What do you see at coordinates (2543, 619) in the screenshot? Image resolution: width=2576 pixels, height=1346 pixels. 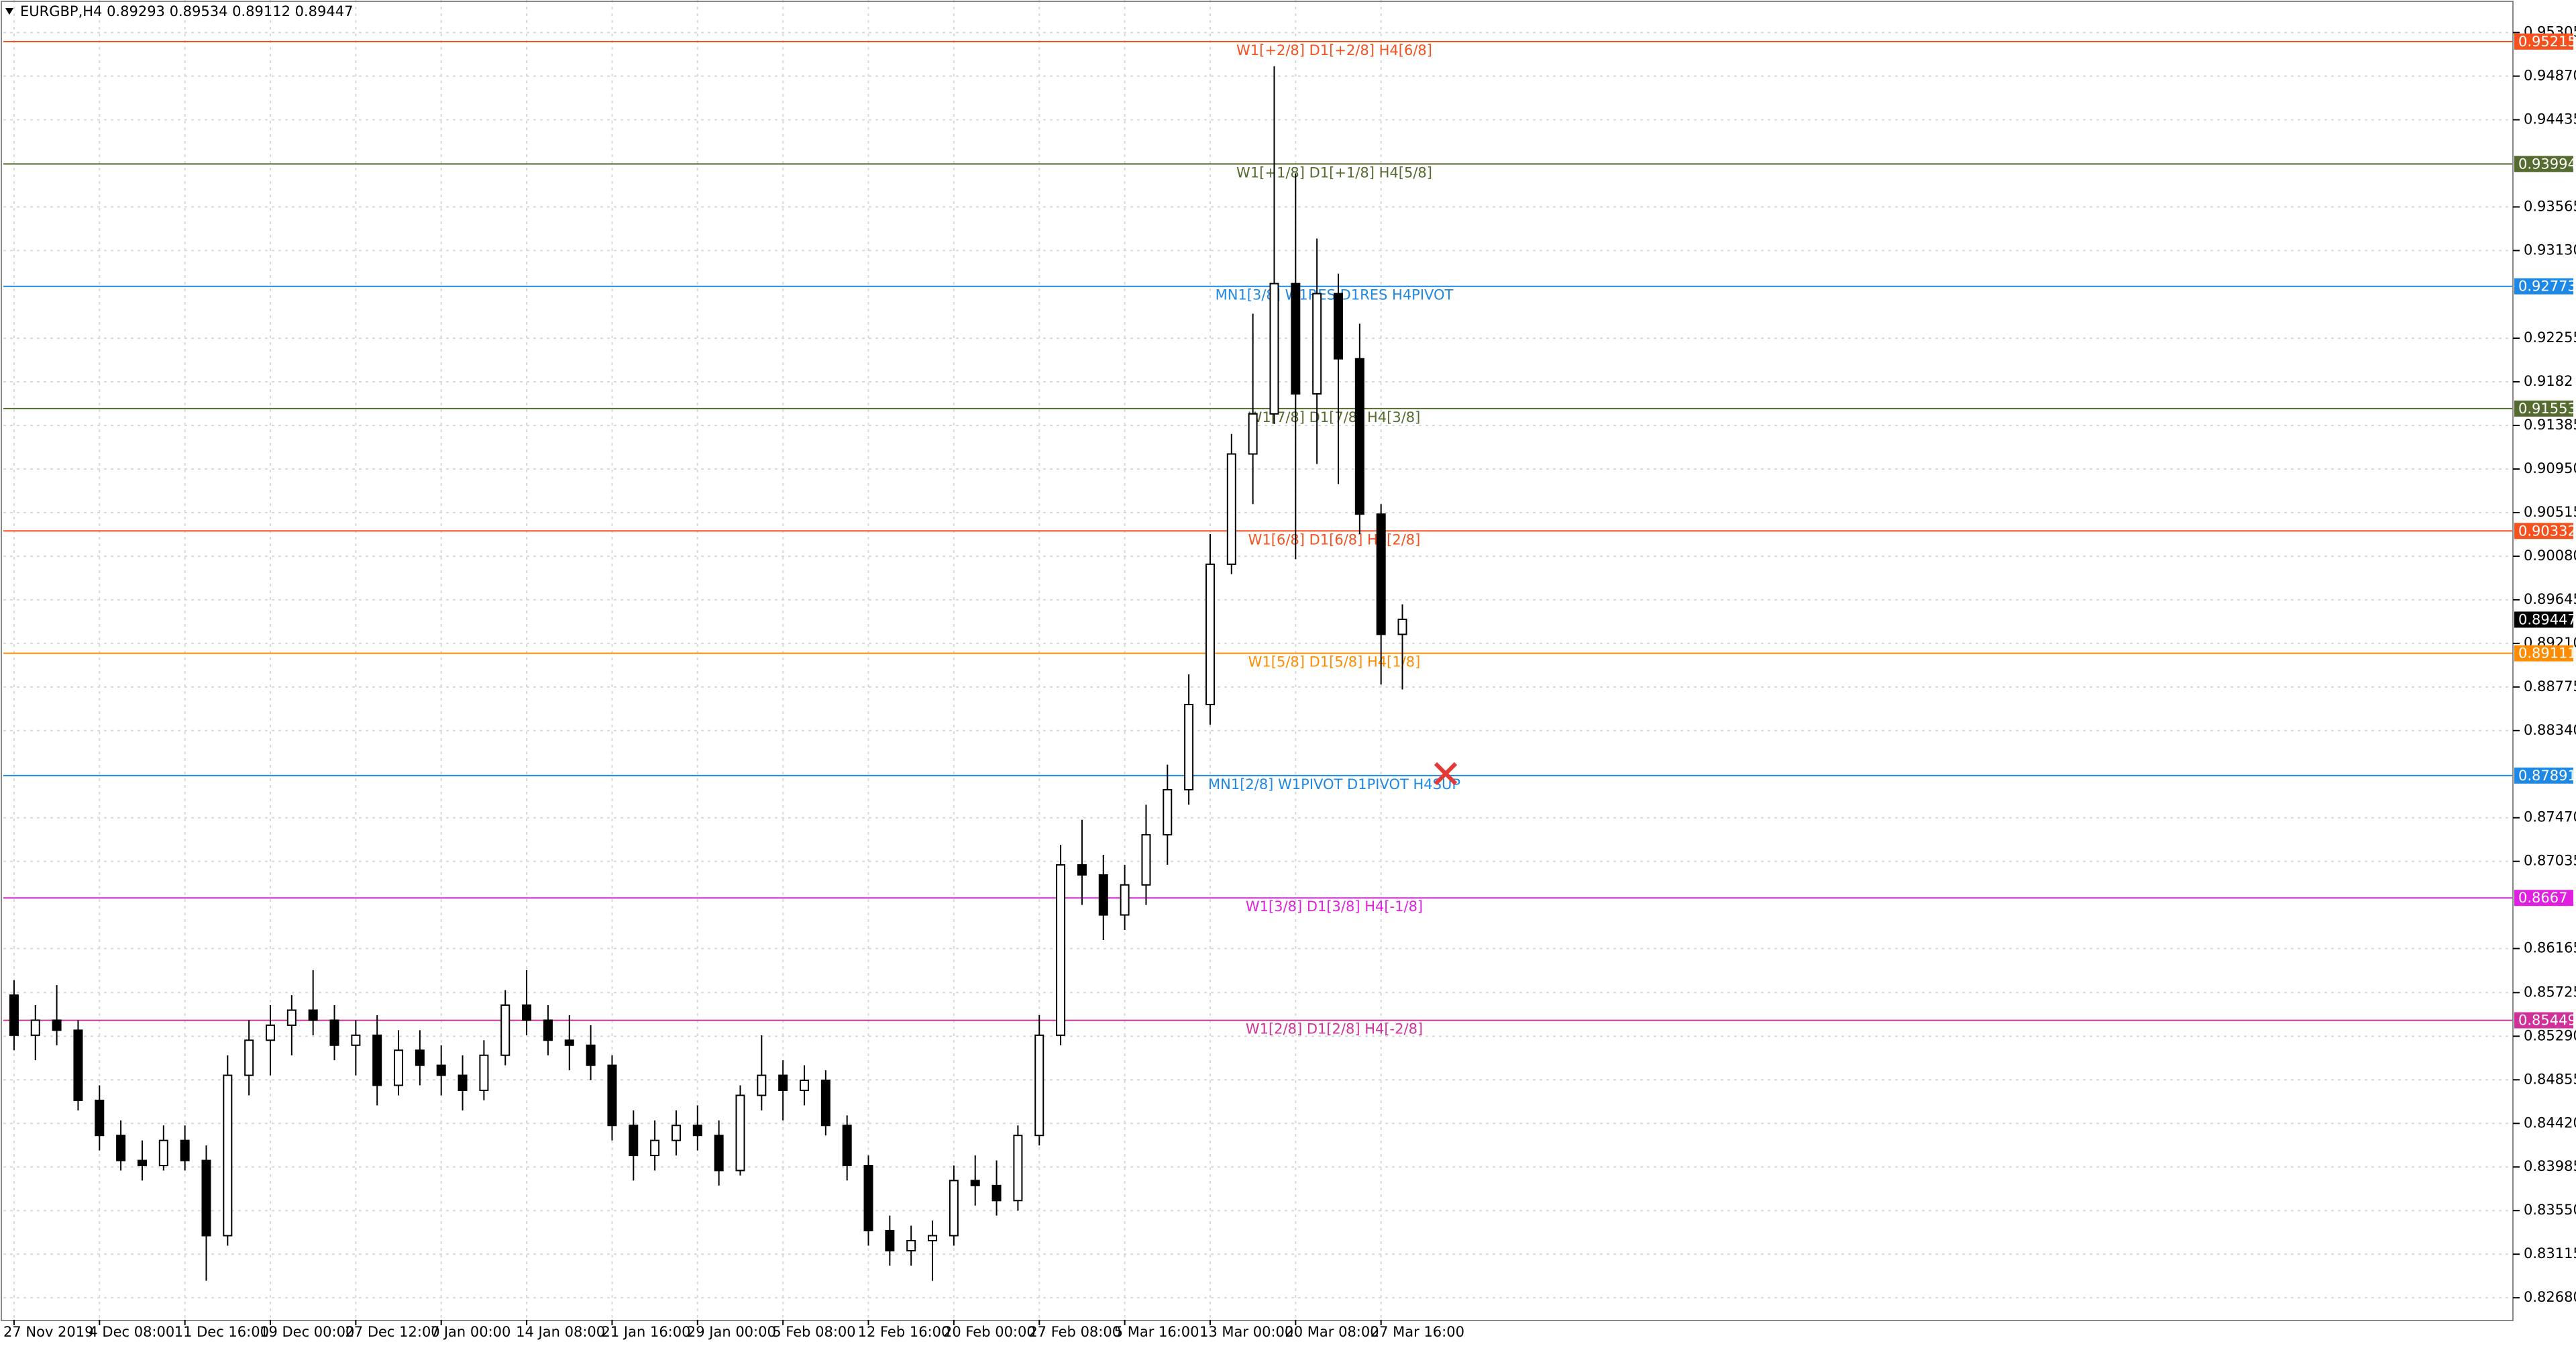 I see `current-price-tag` at bounding box center [2543, 619].